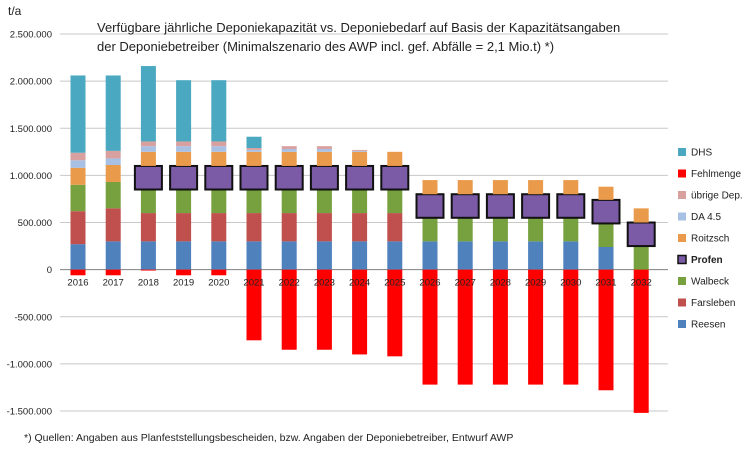 The image size is (750, 450). What do you see at coordinates (713, 303) in the screenshot?
I see `legend-label: Farsleben` at bounding box center [713, 303].